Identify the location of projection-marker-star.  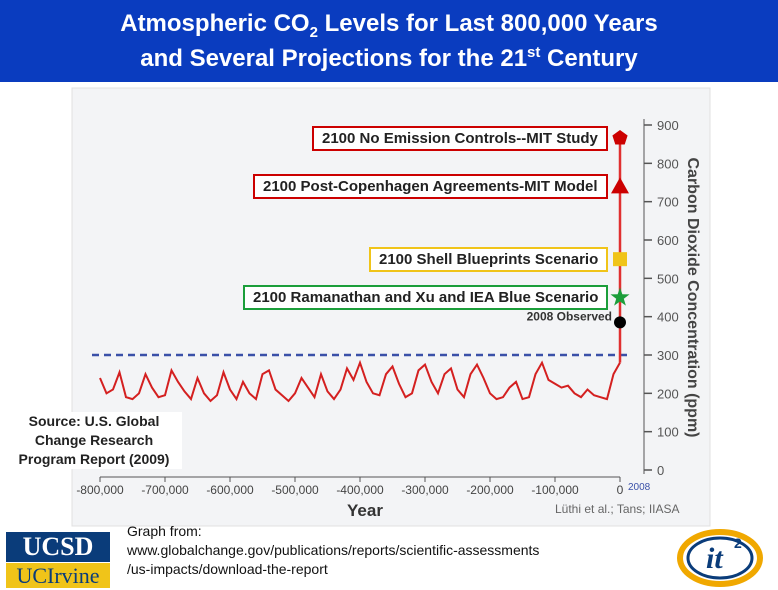
(620, 296).